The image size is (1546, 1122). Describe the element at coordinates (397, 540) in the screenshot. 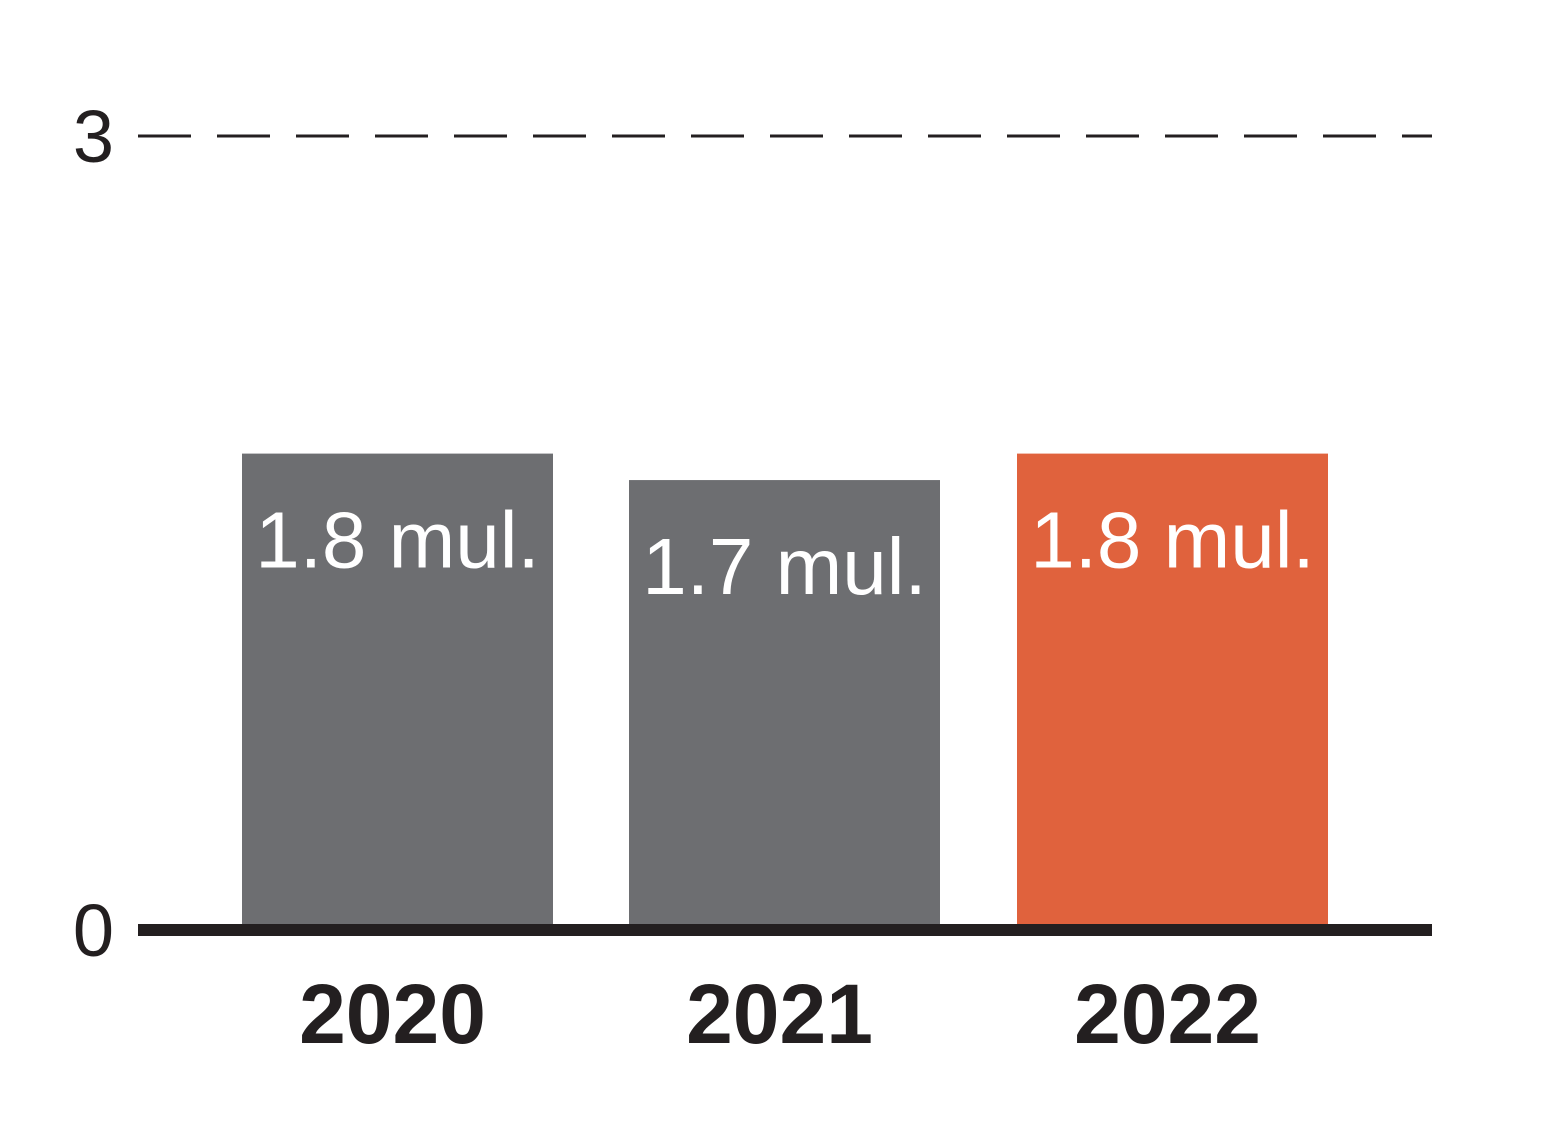

I see `bar-value-label-2020: 1.8 mul.` at that location.